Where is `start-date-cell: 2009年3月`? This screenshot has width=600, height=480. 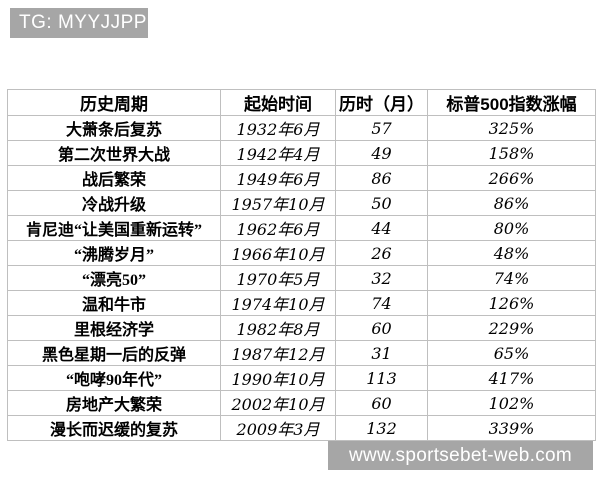 start-date-cell: 2009年3月 is located at coordinates (278, 428).